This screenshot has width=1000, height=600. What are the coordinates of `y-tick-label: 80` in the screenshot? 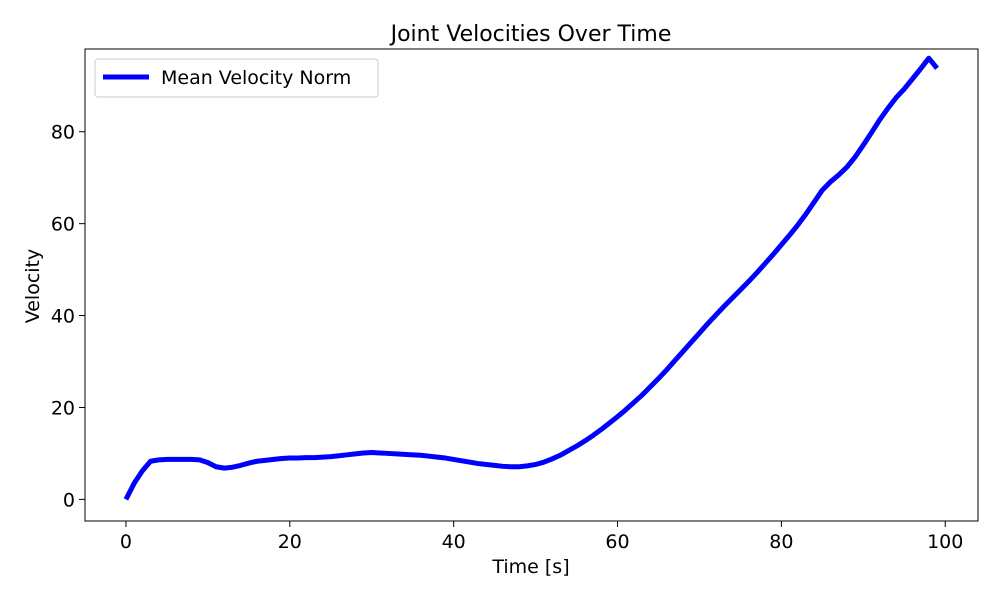 It's located at (63, 133).